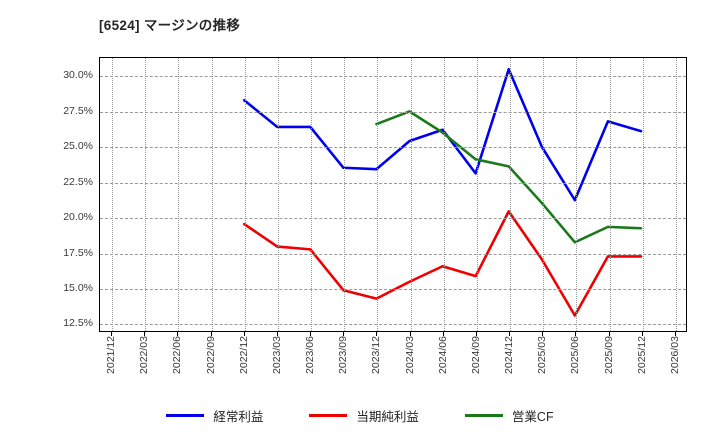 The width and height of the screenshot is (720, 440). What do you see at coordinates (475, 355) in the screenshot?
I see `x-axis-tick-label: 2024/09` at bounding box center [475, 355].